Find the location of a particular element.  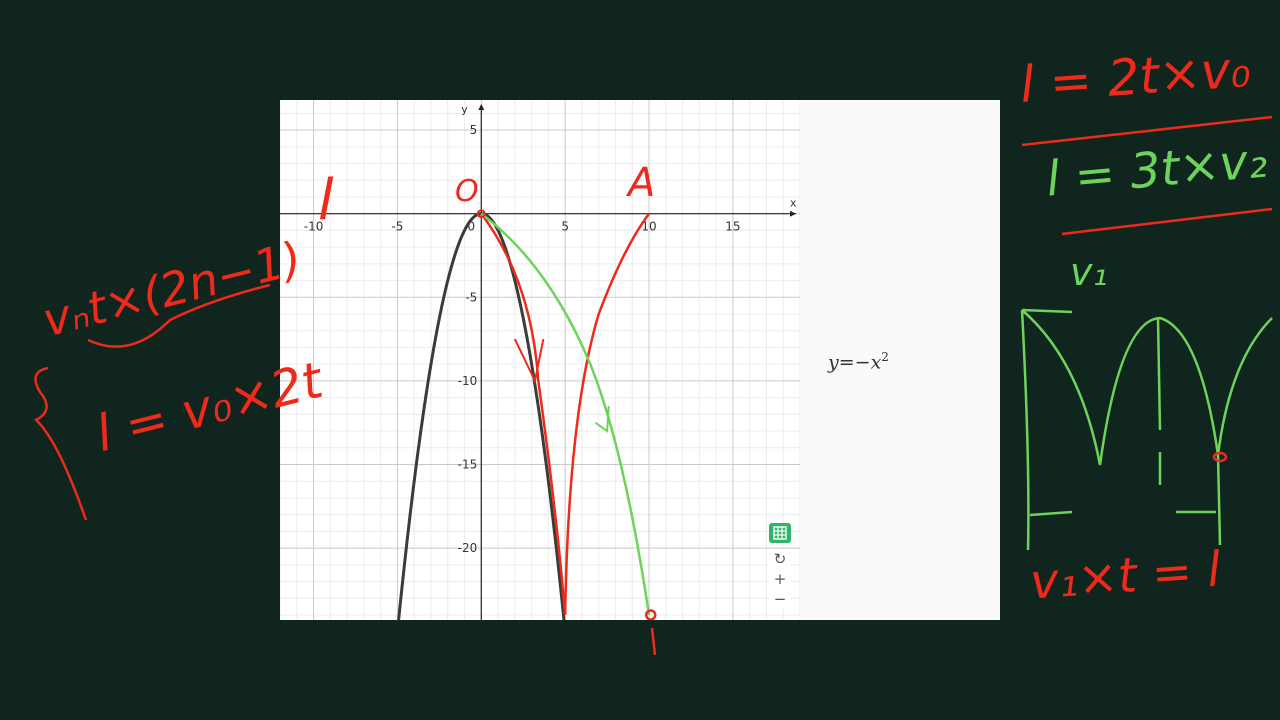

x-tick-label: -5 is located at coordinates (397, 227).